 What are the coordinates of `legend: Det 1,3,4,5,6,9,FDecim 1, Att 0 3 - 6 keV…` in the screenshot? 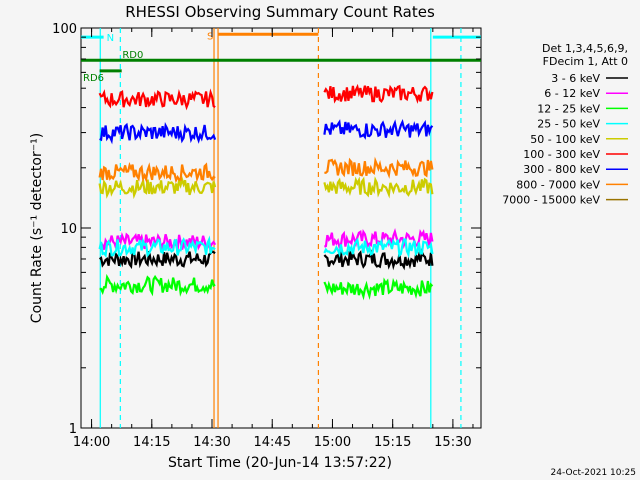 It's located at (565, 124).